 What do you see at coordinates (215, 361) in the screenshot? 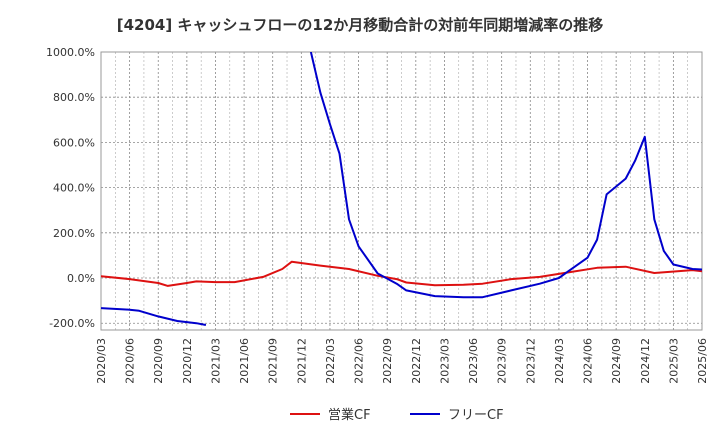
I see `x-tick-label: 2021/03` at bounding box center [215, 361].